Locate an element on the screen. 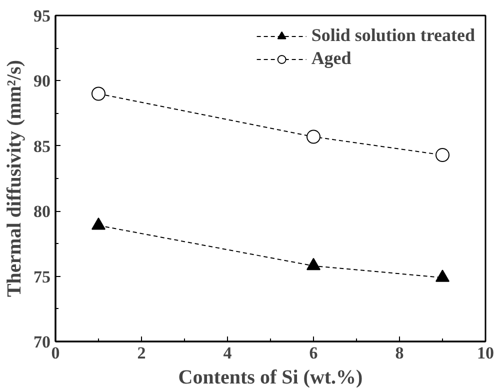  x-axis-title: Contents of Si (wt.%) is located at coordinates (270, 377).